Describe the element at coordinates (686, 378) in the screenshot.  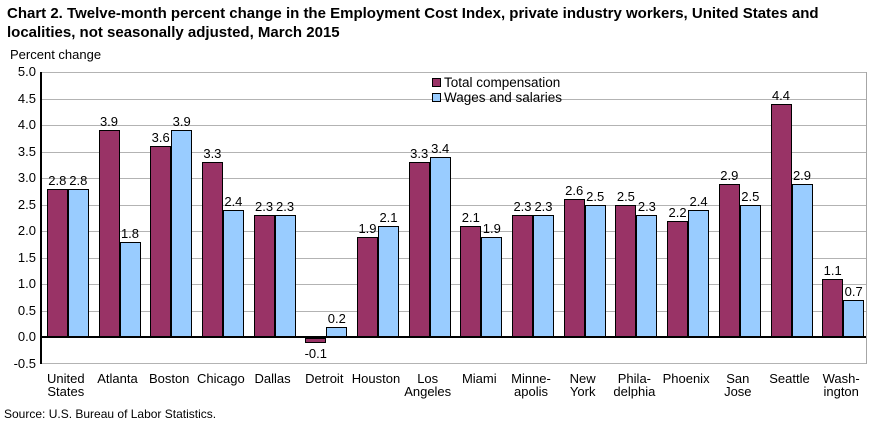
I see `x-axis-category-label: Phoenix` at that location.